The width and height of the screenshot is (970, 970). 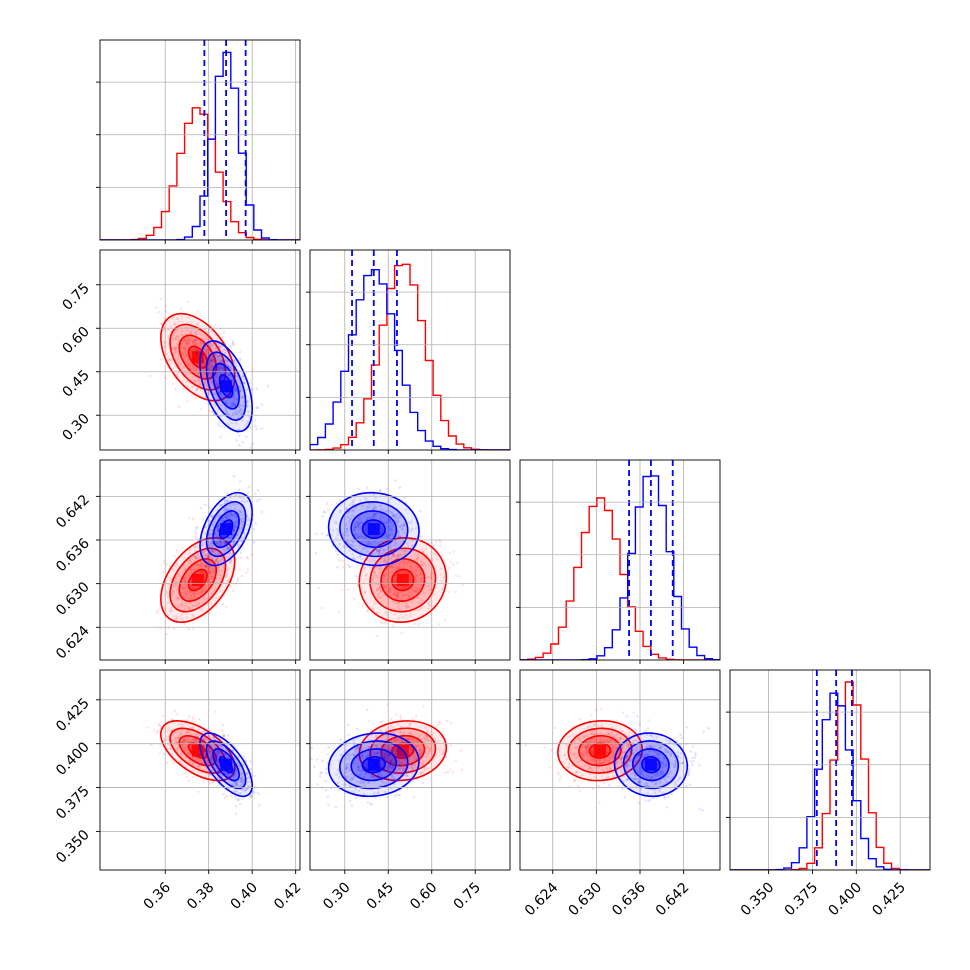 What do you see at coordinates (157, 895) in the screenshot?
I see `x-tick-label: 0.36` at bounding box center [157, 895].